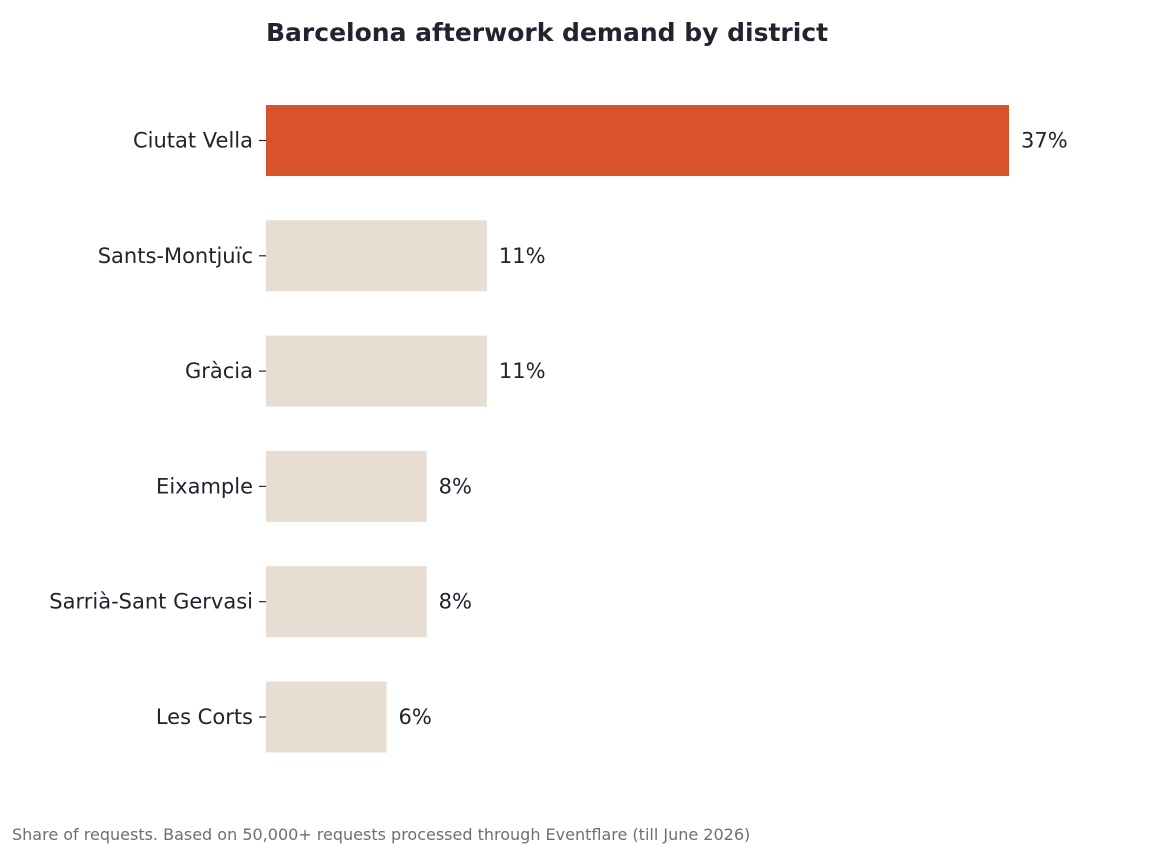  Describe the element at coordinates (1044, 141) in the screenshot. I see `value-label-0: 37%` at that location.